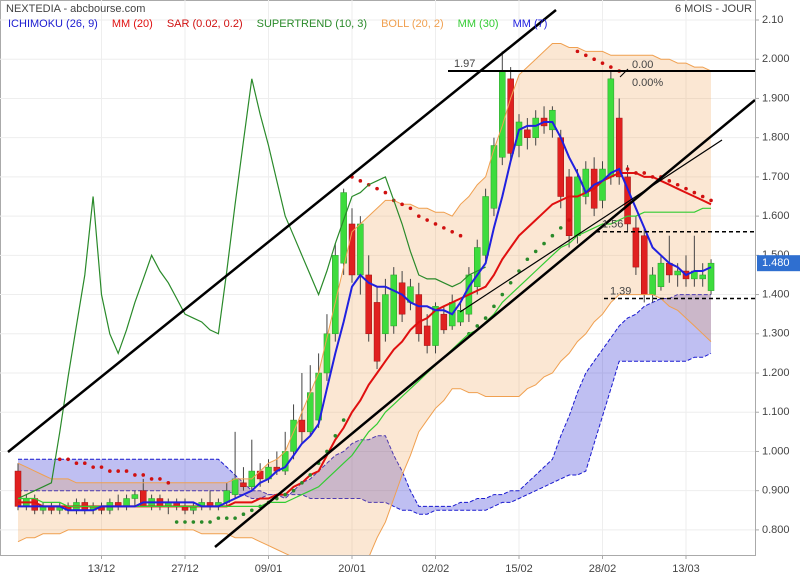  I want to click on y-tick-label: 0.800, so click(776, 530).